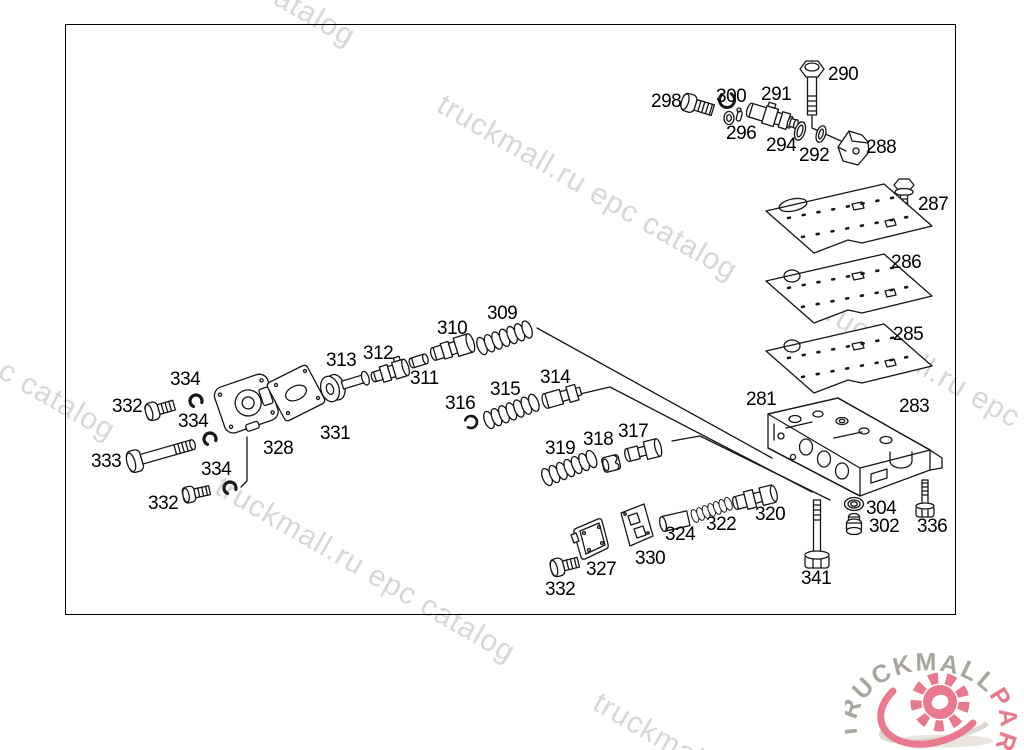 This screenshot has width=1024, height=750. Describe the element at coordinates (643, 450) in the screenshot. I see `part-317-valve` at that location.